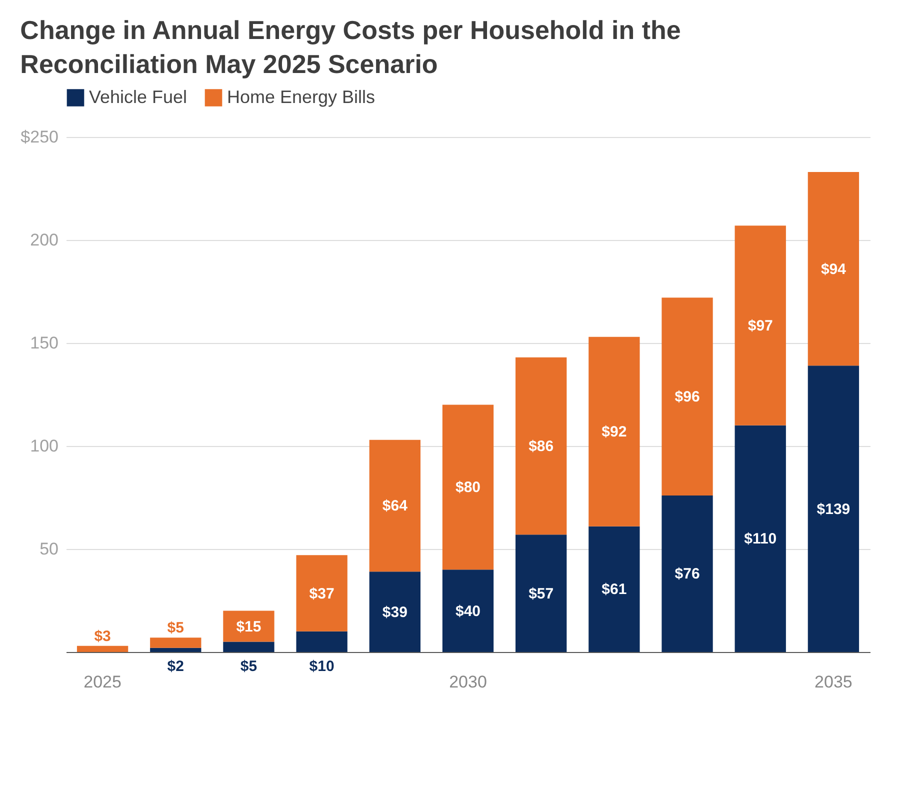 The image size is (914, 796). What do you see at coordinates (44, 446) in the screenshot?
I see `y-tick-label: 100` at bounding box center [44, 446].